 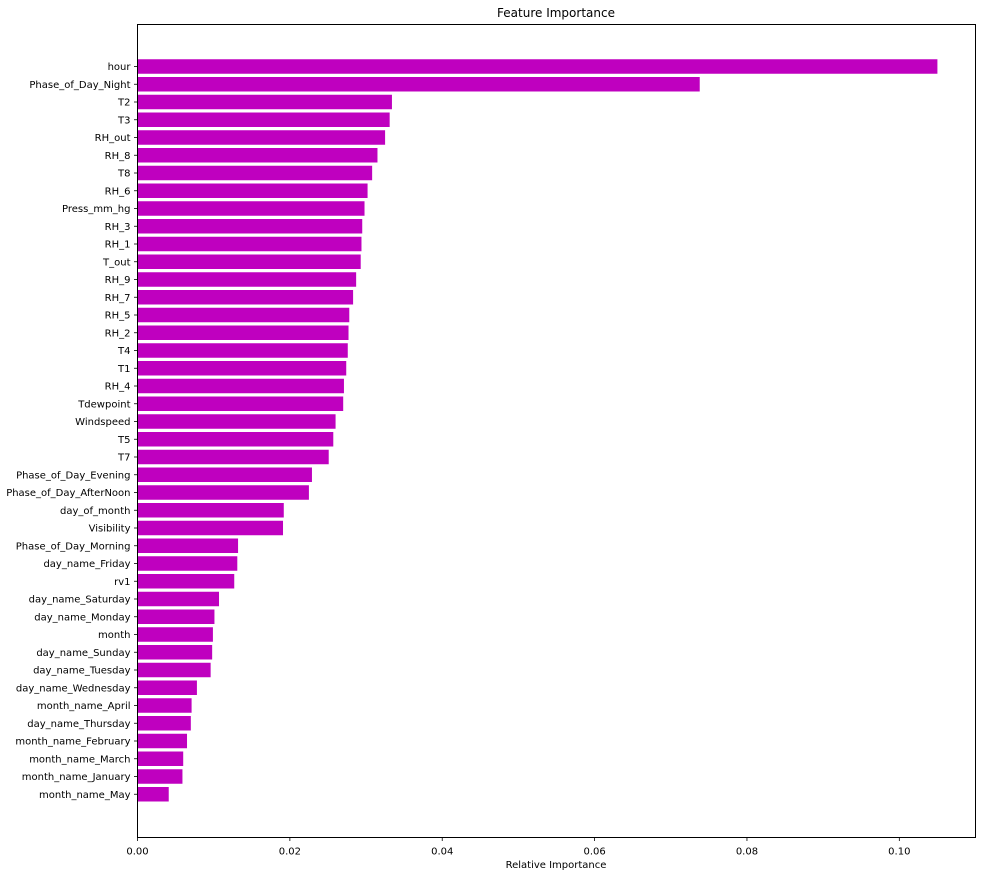 What do you see at coordinates (76, 777) in the screenshot?
I see `y-tick-label: month_name_January` at bounding box center [76, 777].